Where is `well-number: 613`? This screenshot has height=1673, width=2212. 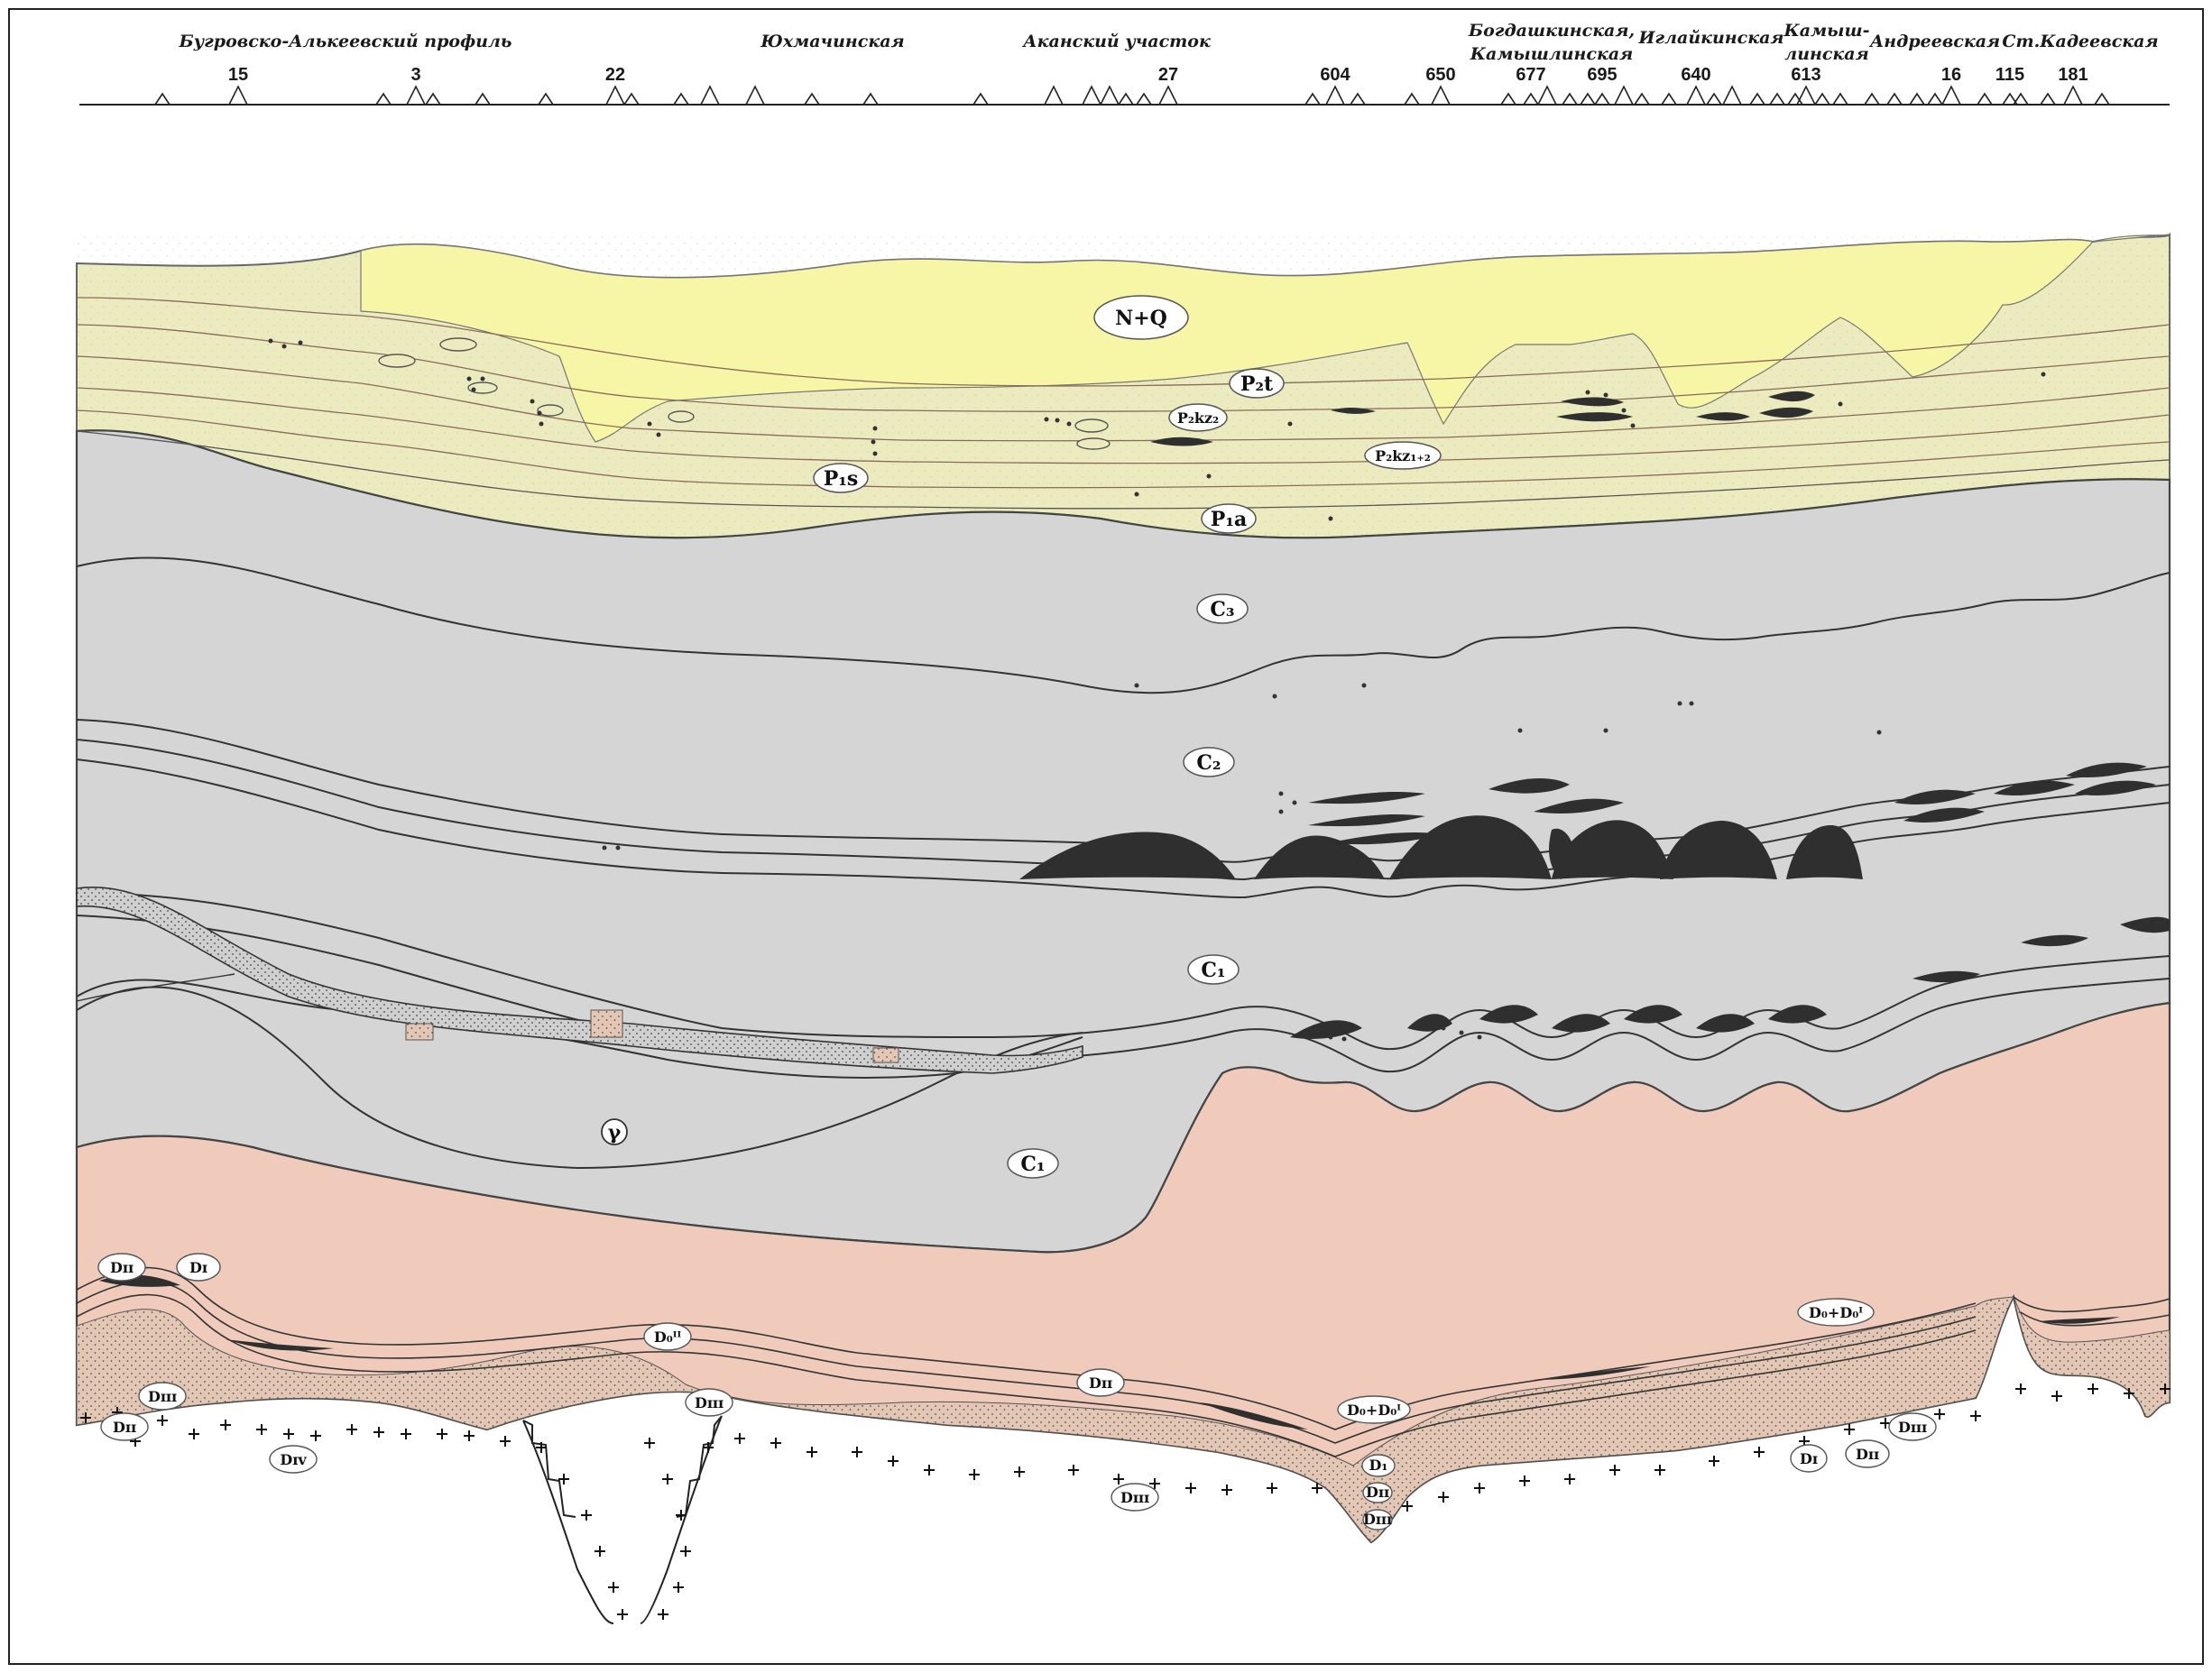
well-number: 613 is located at coordinates (1805, 75).